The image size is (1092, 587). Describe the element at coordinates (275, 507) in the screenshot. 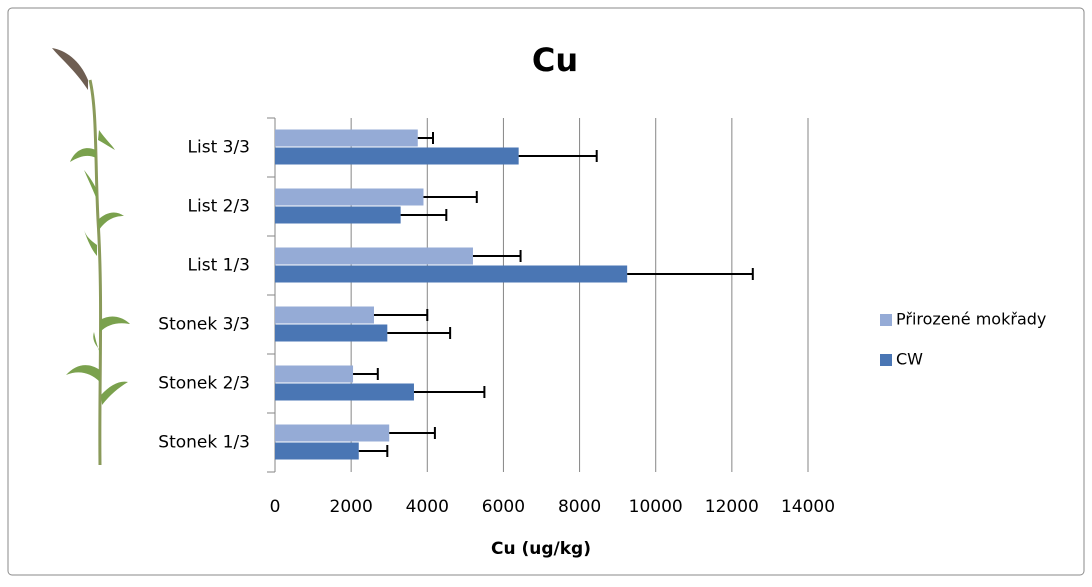

I see `x-tick-label: 0` at that location.